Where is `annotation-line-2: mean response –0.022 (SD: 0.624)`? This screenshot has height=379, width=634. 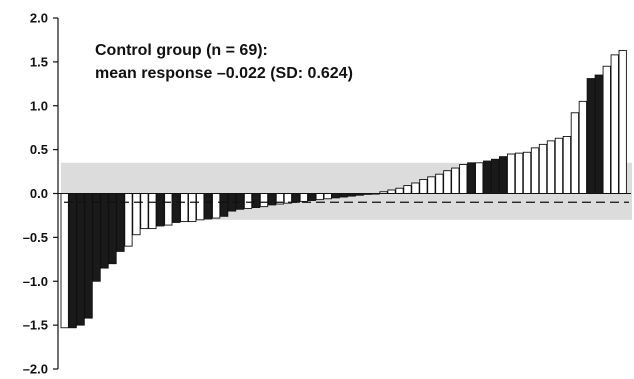
annotation-line-2: mean response –0.022 (SD: 0.624) is located at coordinates (224, 73).